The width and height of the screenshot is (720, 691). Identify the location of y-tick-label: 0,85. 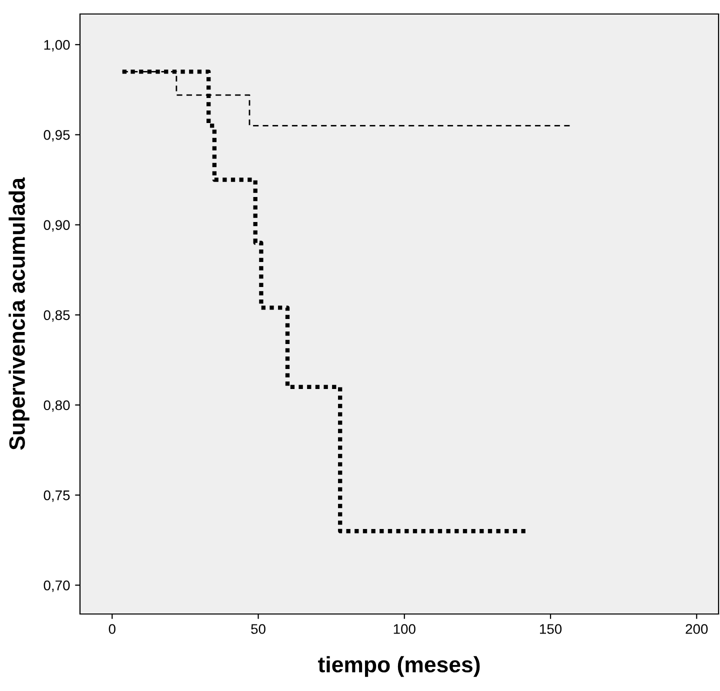
(57, 316).